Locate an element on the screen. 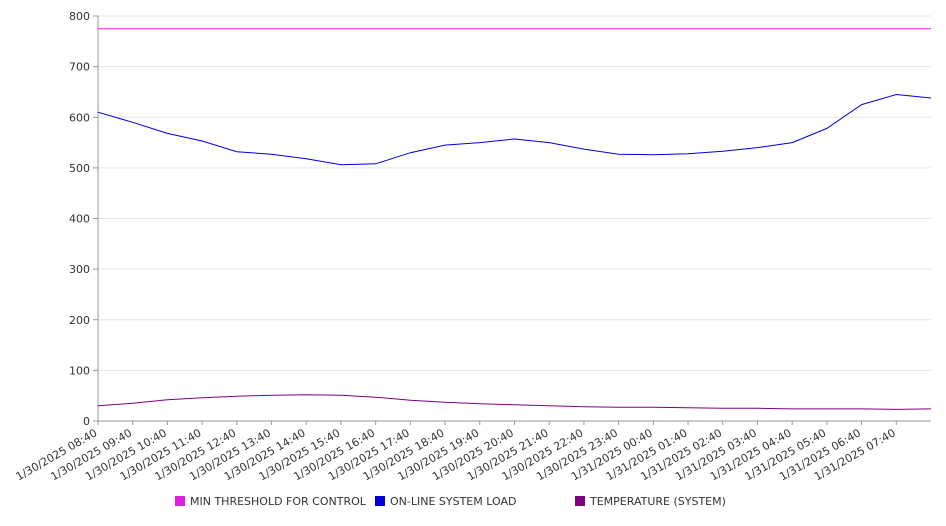 The width and height of the screenshot is (946, 526). y-tick-label: 600 is located at coordinates (79, 117).